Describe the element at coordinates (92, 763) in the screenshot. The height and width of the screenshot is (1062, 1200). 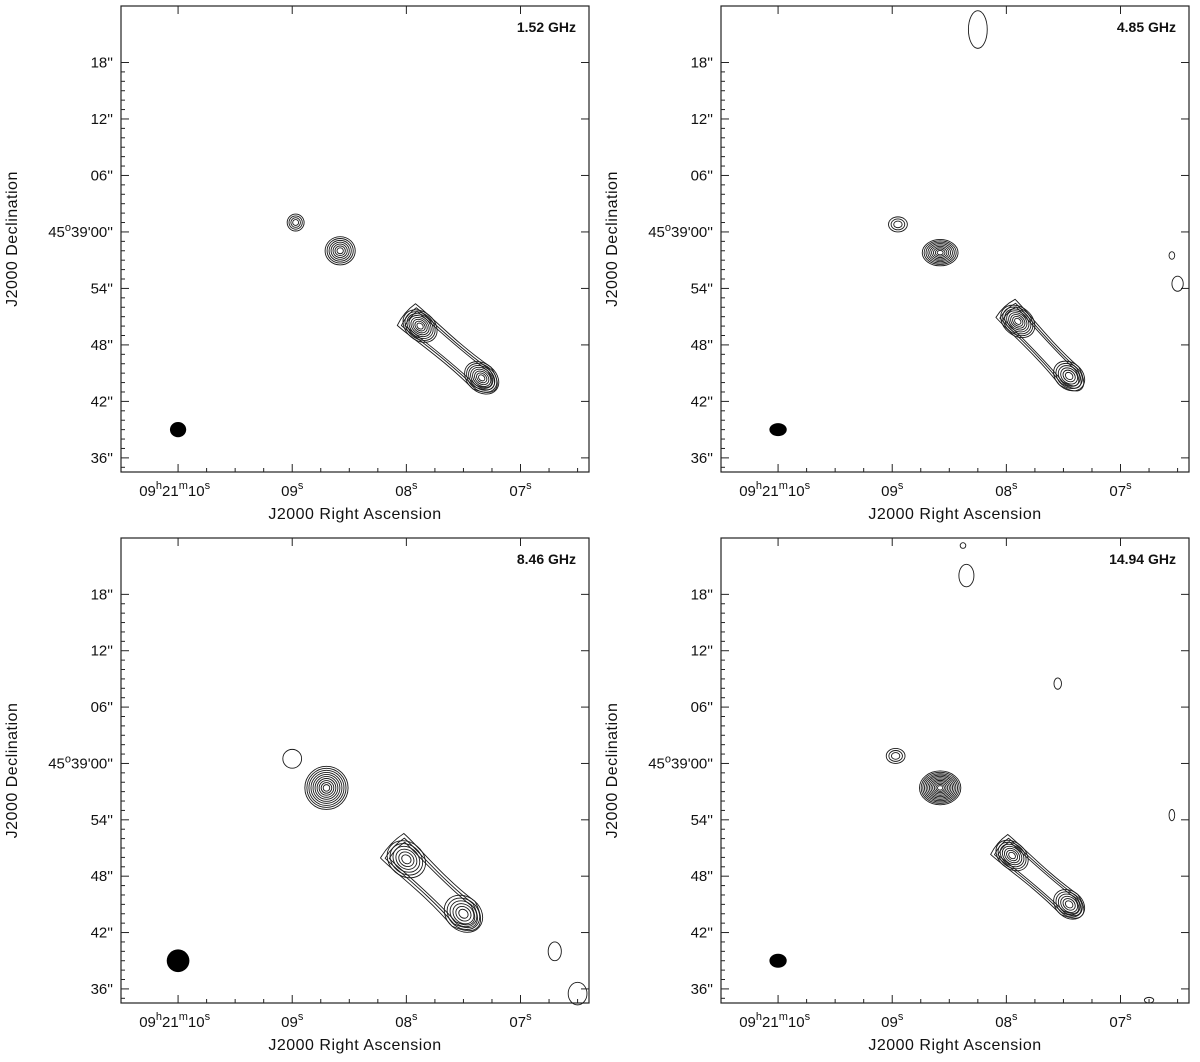
I see `dec-min-sec: 39'00''` at that location.